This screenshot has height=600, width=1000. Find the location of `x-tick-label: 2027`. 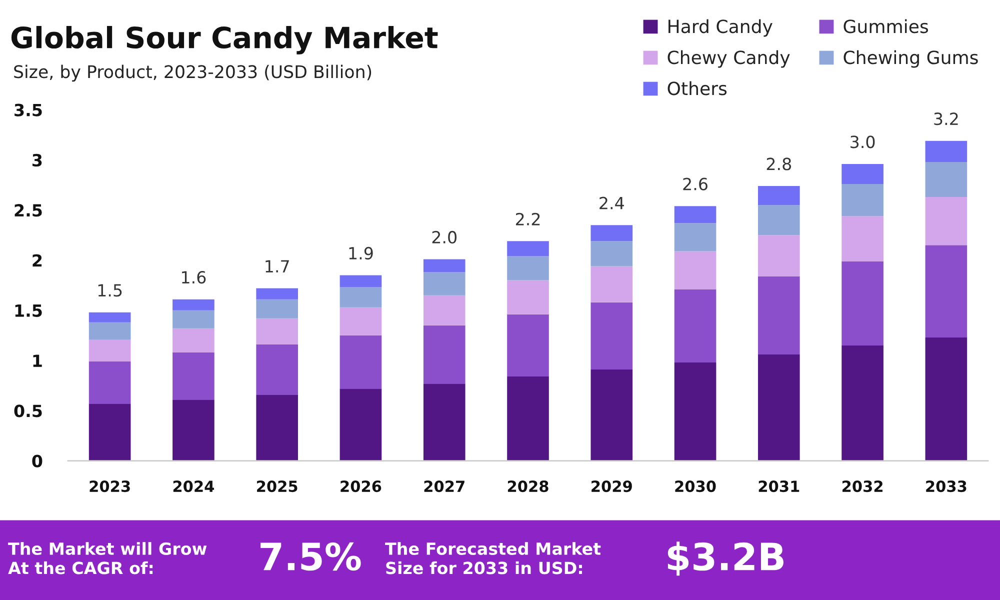

x-tick-label: 2027 is located at coordinates (444, 486).